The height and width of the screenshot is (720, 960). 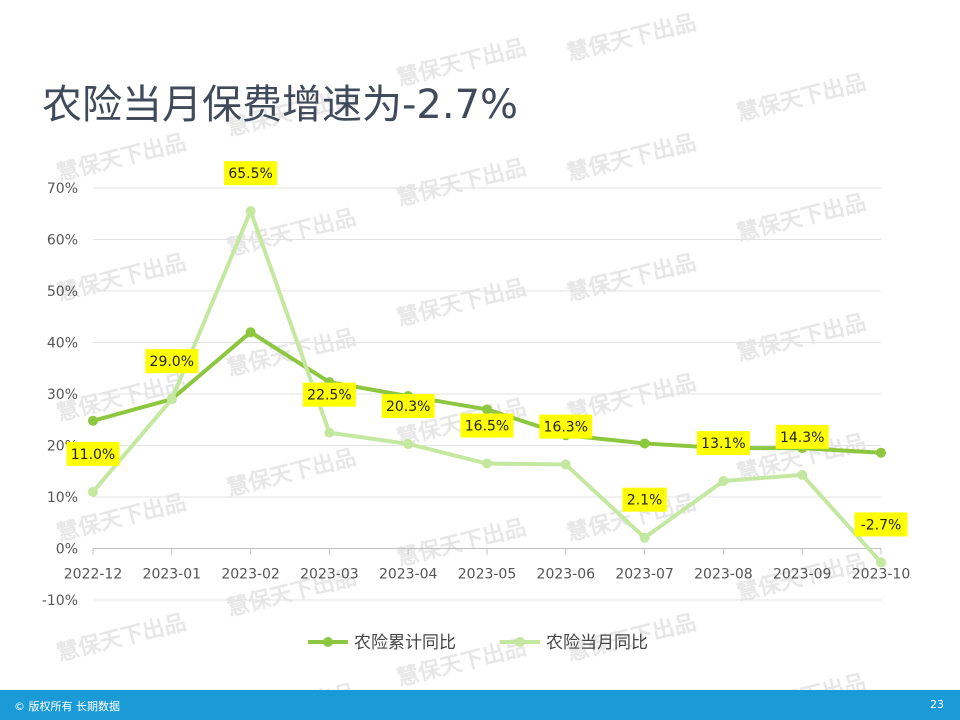 What do you see at coordinates (172, 575) in the screenshot?
I see `x-tick-label: 2023-01` at bounding box center [172, 575].